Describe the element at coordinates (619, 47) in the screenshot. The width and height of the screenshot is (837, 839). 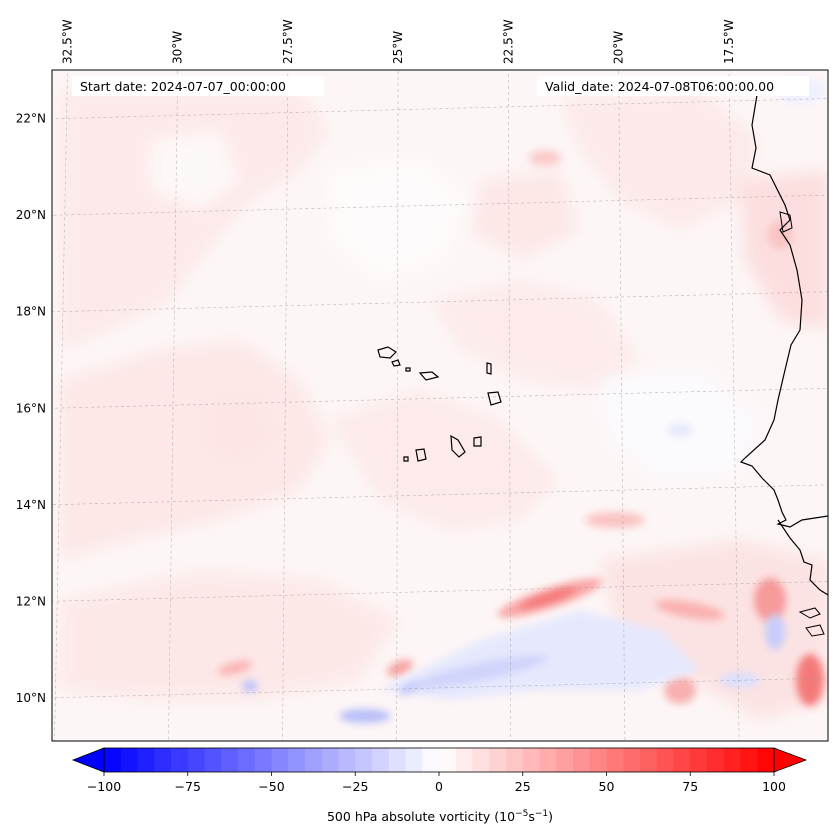
I see `longitude-label: 20°W` at that location.